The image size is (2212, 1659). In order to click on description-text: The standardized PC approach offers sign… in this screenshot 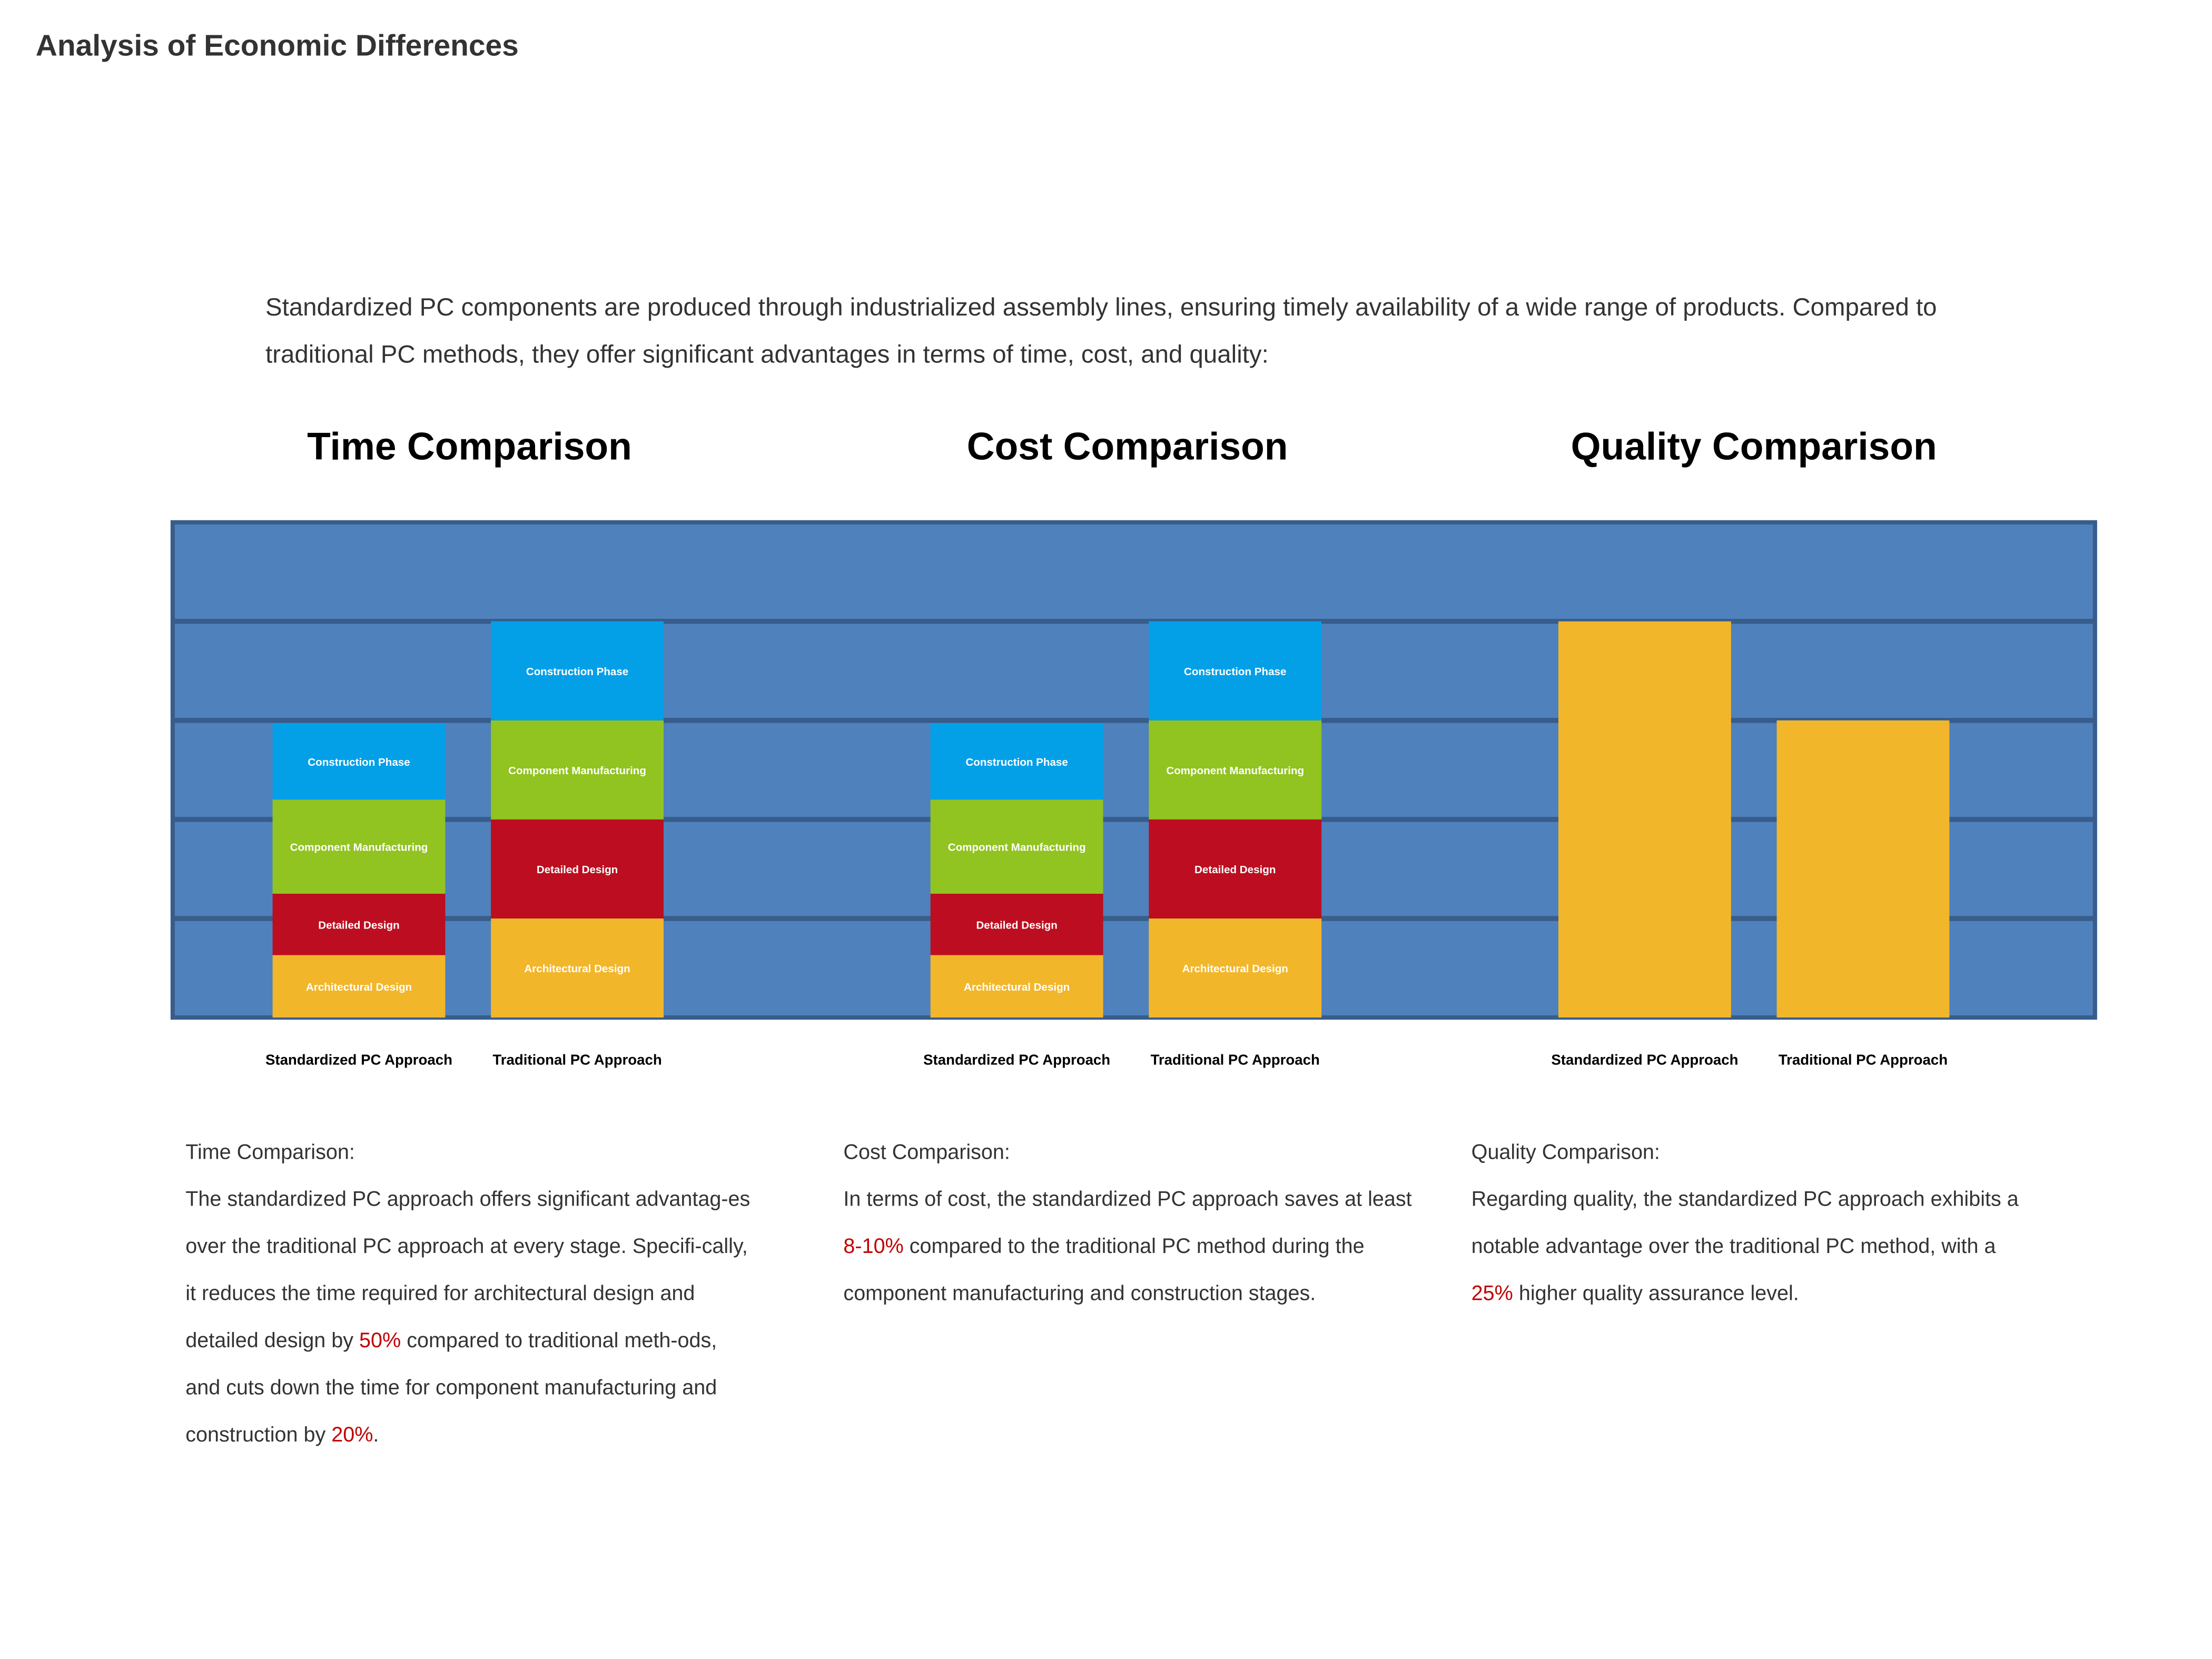, I will do `click(467, 1271)`.